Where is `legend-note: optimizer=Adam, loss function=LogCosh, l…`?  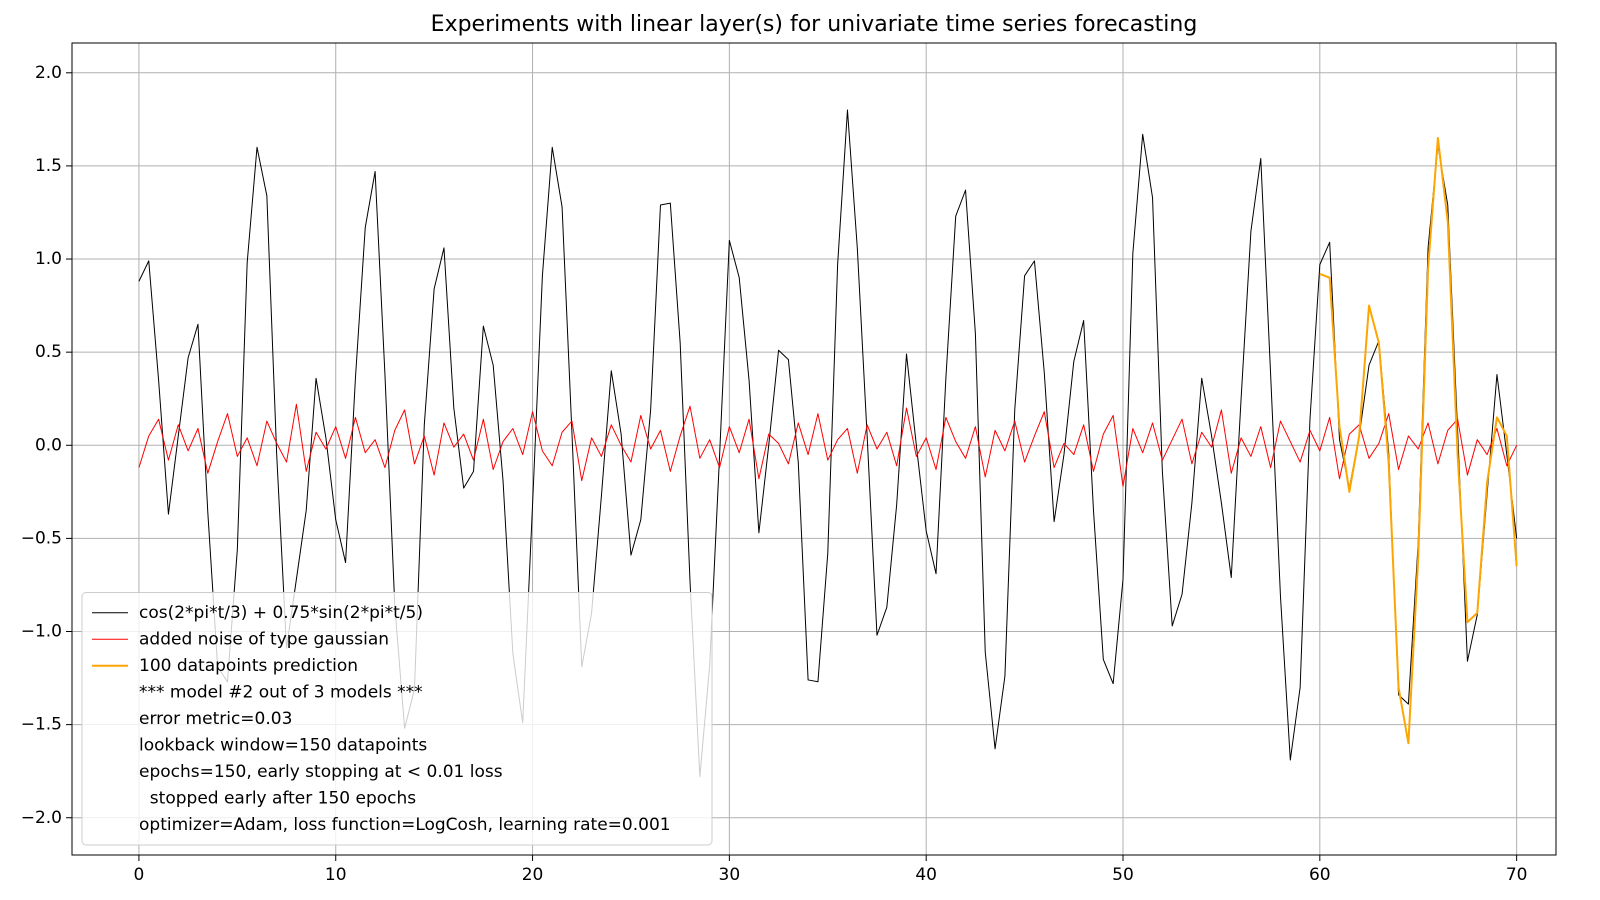 legend-note: optimizer=Adam, loss function=LogCosh, l… is located at coordinates (405, 825).